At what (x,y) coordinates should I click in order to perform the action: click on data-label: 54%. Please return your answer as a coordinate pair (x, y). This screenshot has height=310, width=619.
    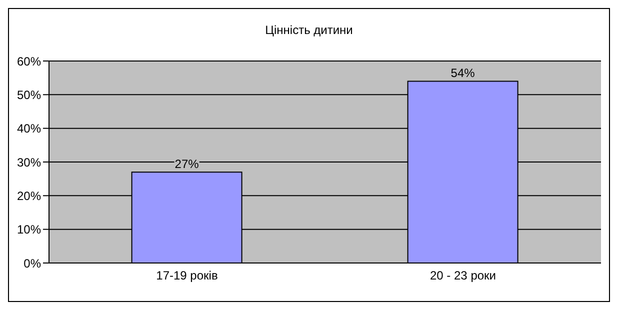
    Looking at the image, I should click on (463, 73).